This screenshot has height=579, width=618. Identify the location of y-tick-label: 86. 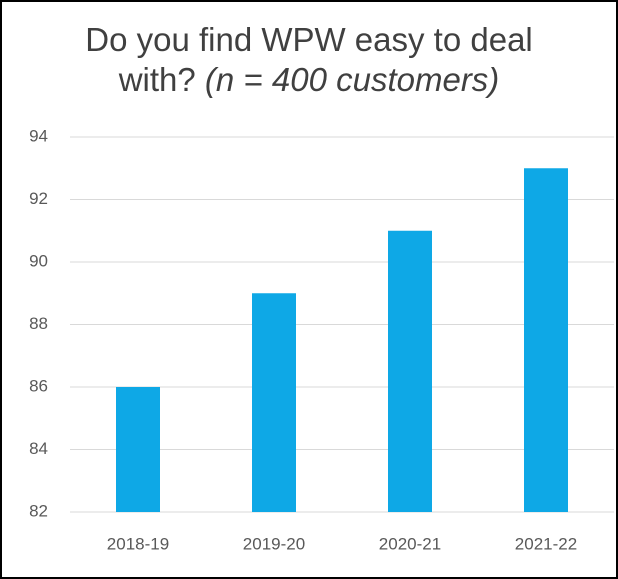
(38, 385).